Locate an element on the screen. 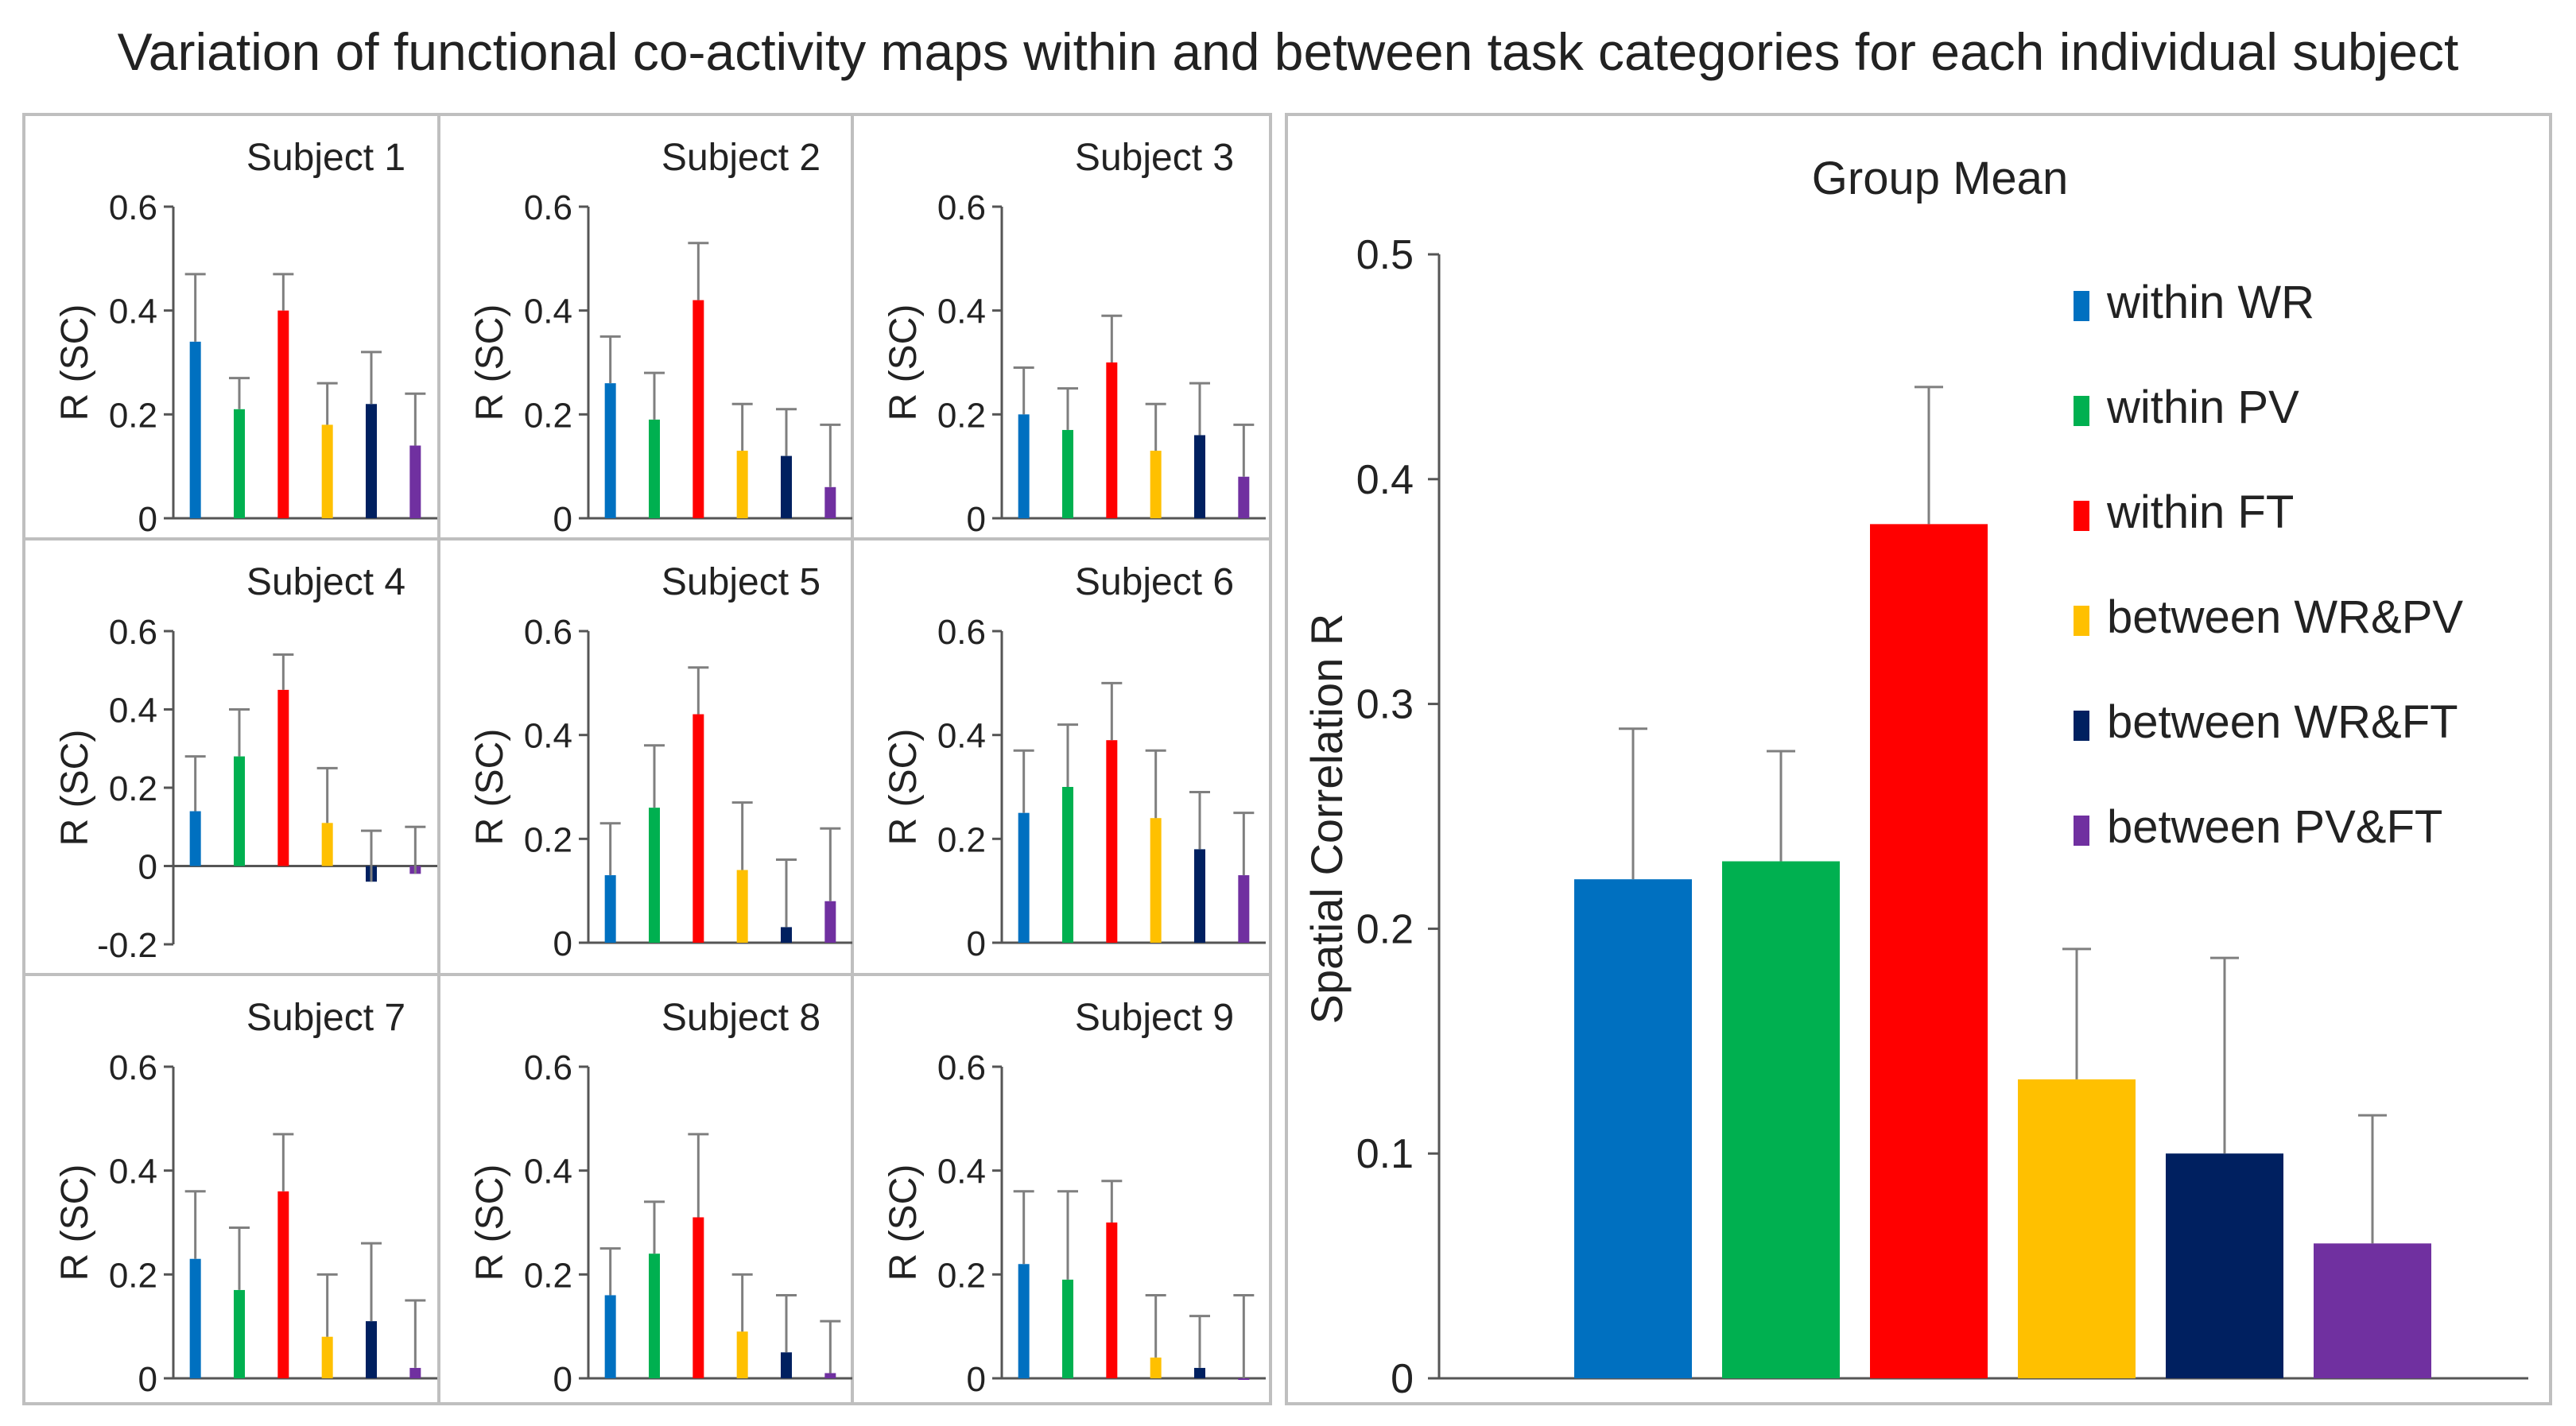 The width and height of the screenshot is (2576, 1426). subject-chart-title: Subject 9 is located at coordinates (1155, 1018).